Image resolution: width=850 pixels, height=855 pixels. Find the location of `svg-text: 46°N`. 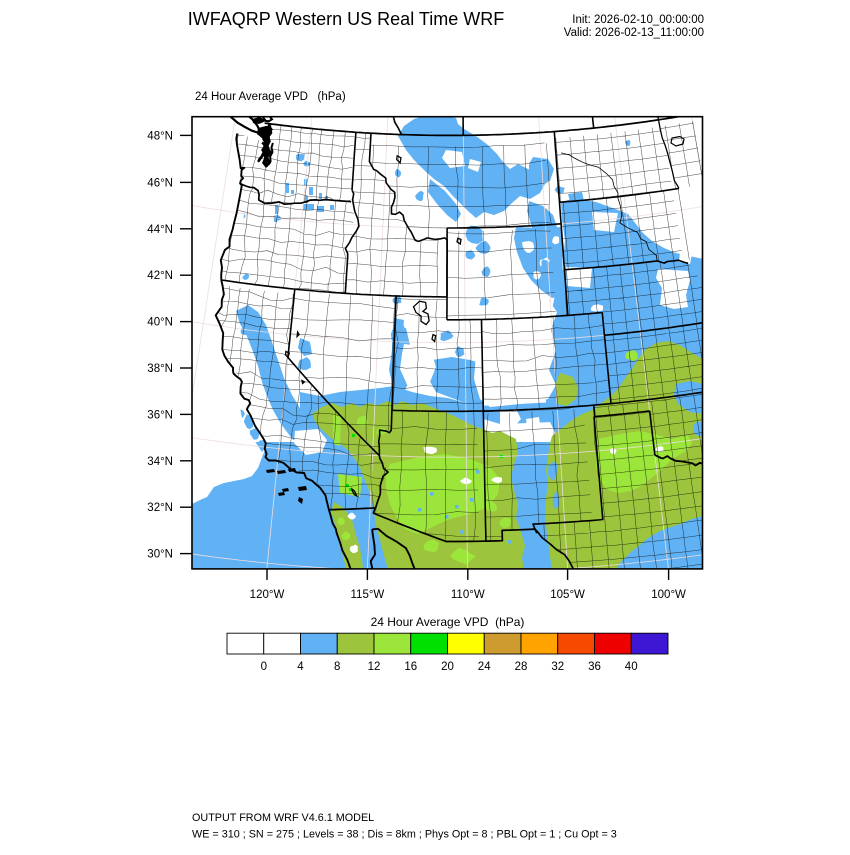

svg-text: 46°N is located at coordinates (160, 183).